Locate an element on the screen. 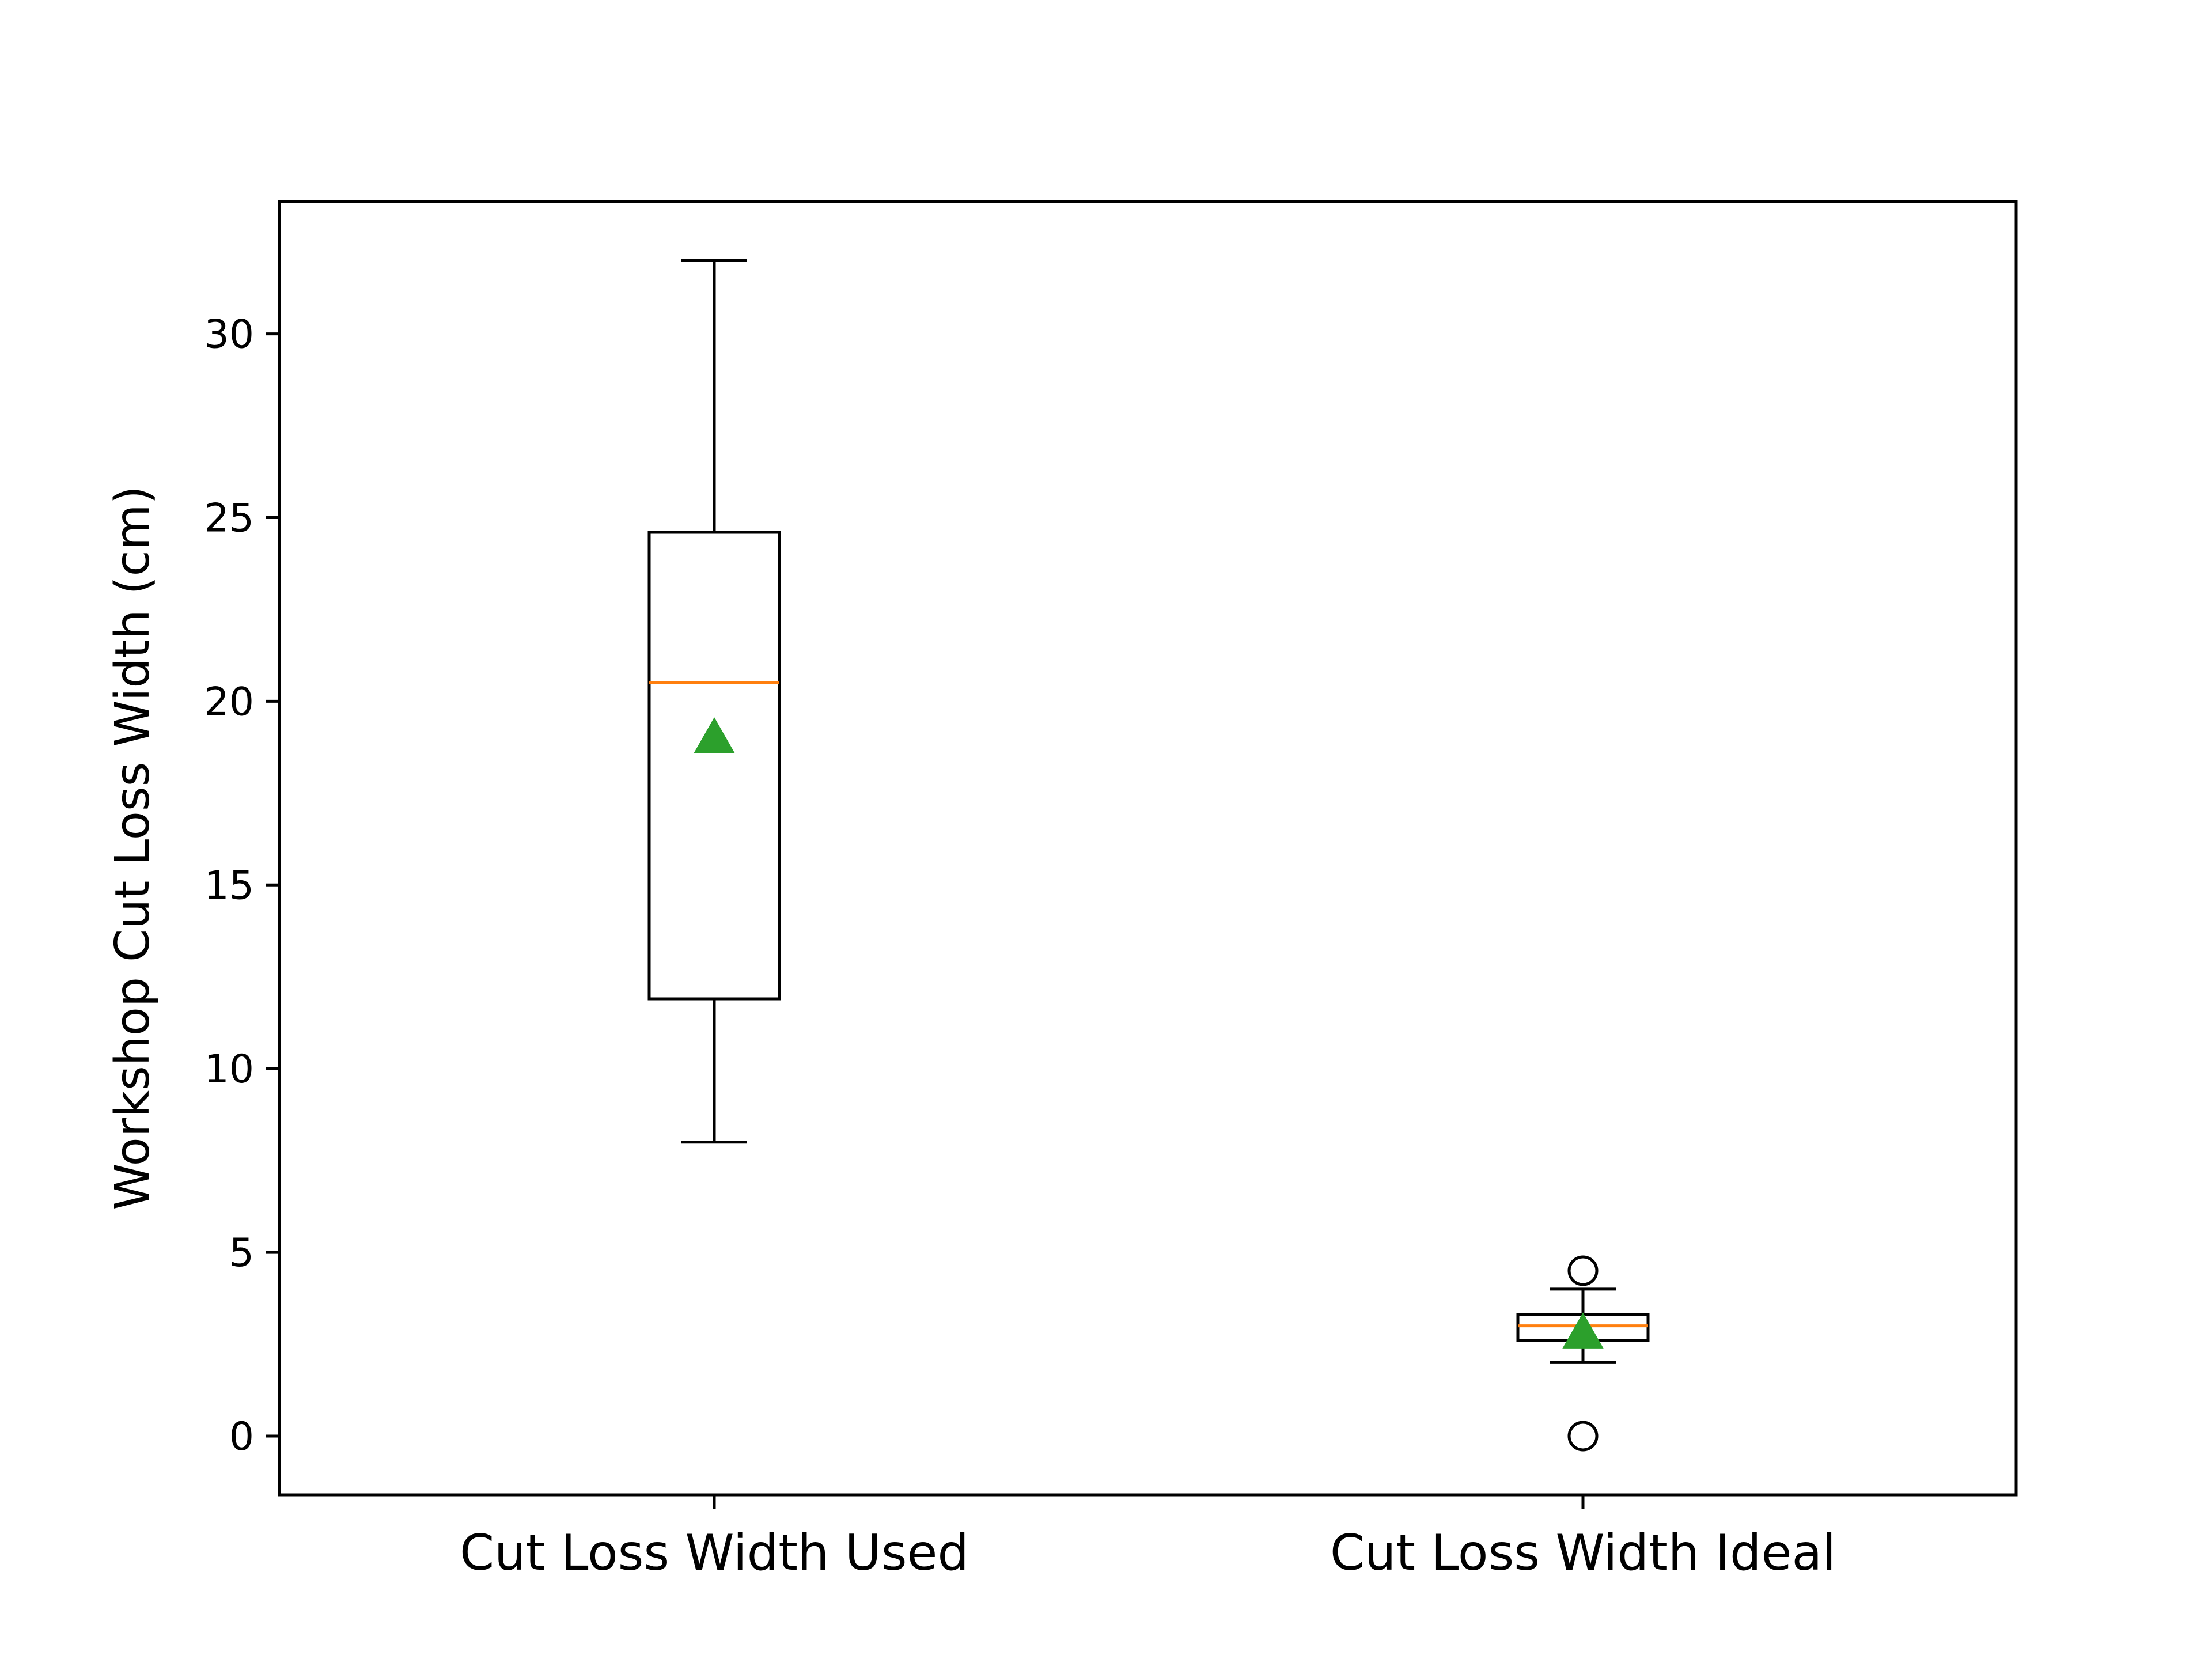  y-tick-label: 0 is located at coordinates (241, 1437).